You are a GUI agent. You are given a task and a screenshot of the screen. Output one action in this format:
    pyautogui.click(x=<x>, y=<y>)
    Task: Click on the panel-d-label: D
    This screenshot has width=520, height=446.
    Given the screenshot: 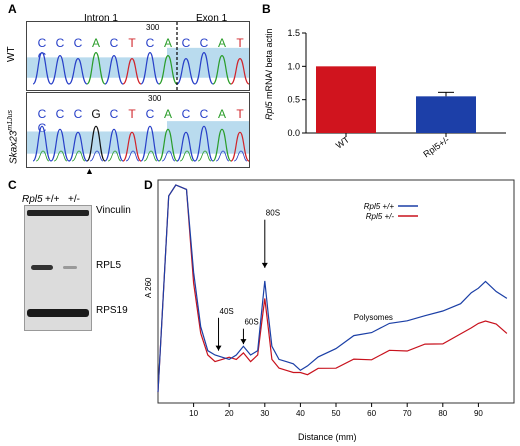 What is the action you would take?
    pyautogui.click(x=148, y=185)
    